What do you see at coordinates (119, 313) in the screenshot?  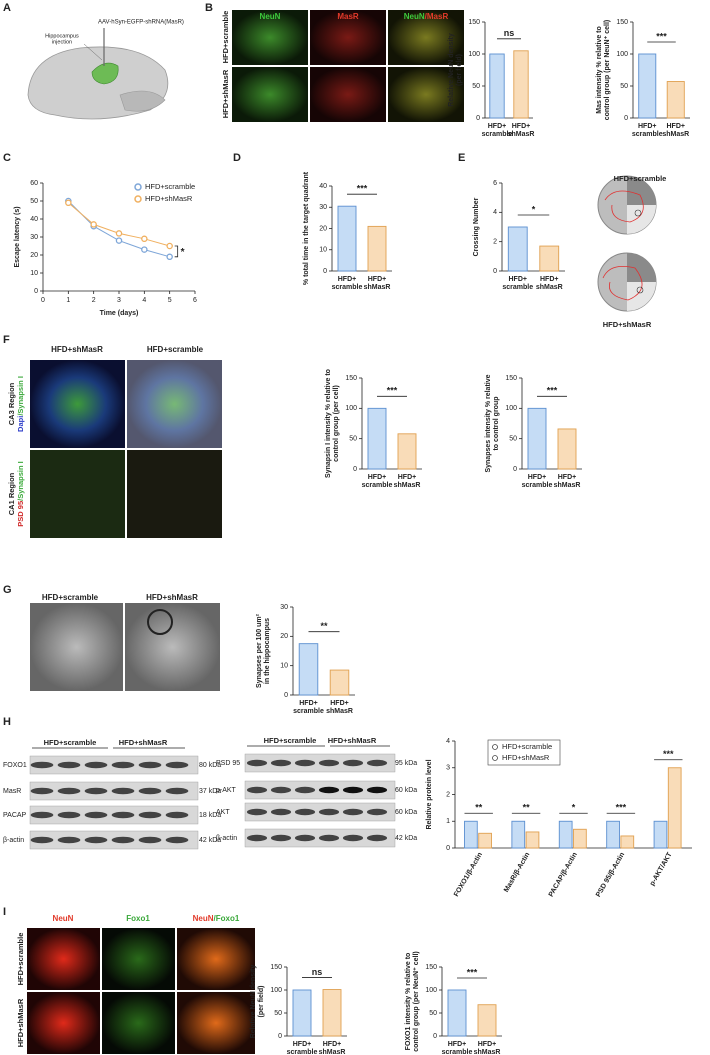 I see `x-axis-label: Time (days)` at bounding box center [119, 313].